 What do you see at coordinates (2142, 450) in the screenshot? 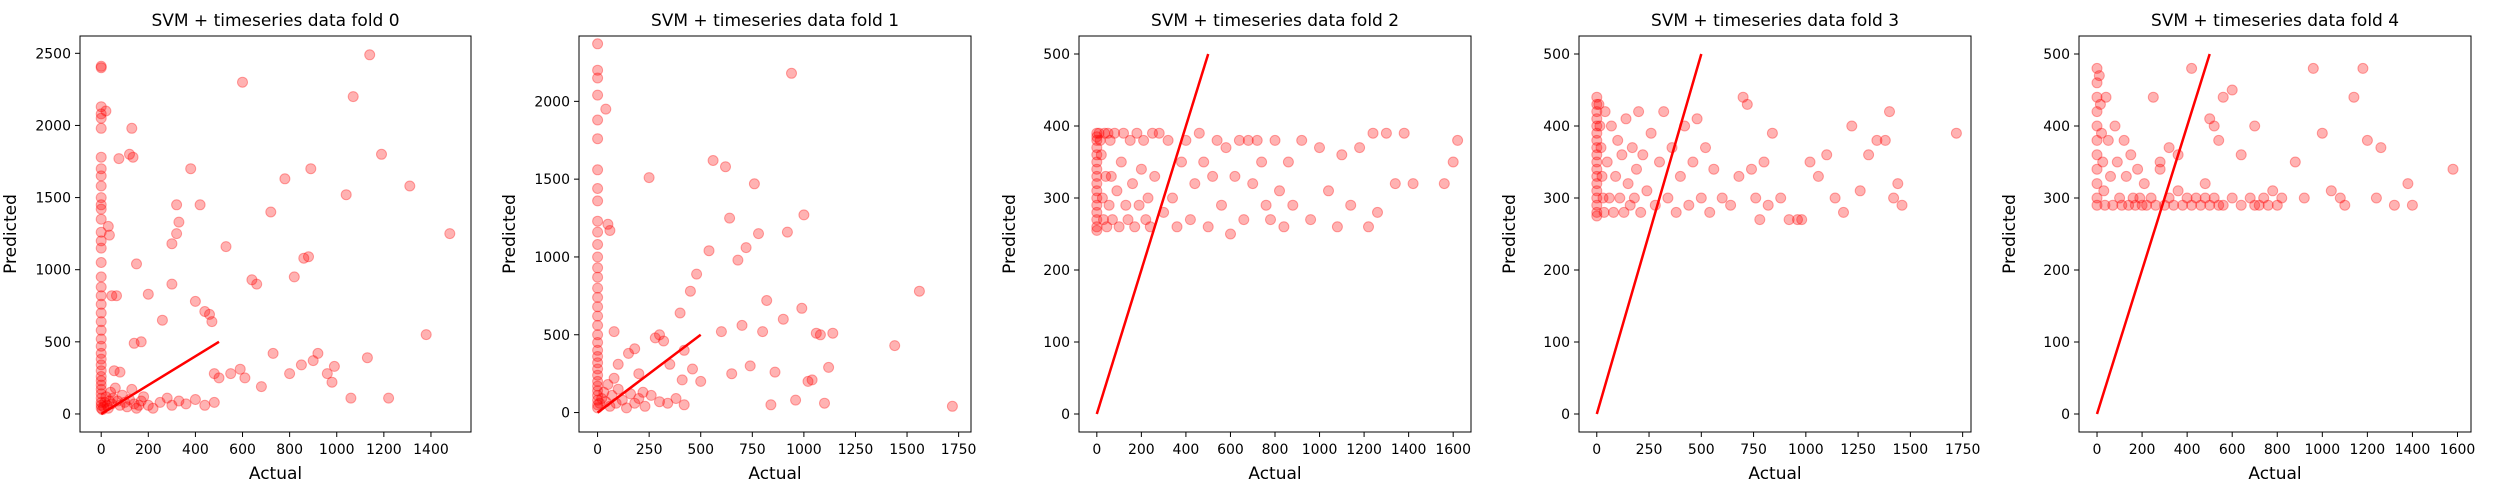
I see `x-tick-label: 200` at bounding box center [2142, 450].